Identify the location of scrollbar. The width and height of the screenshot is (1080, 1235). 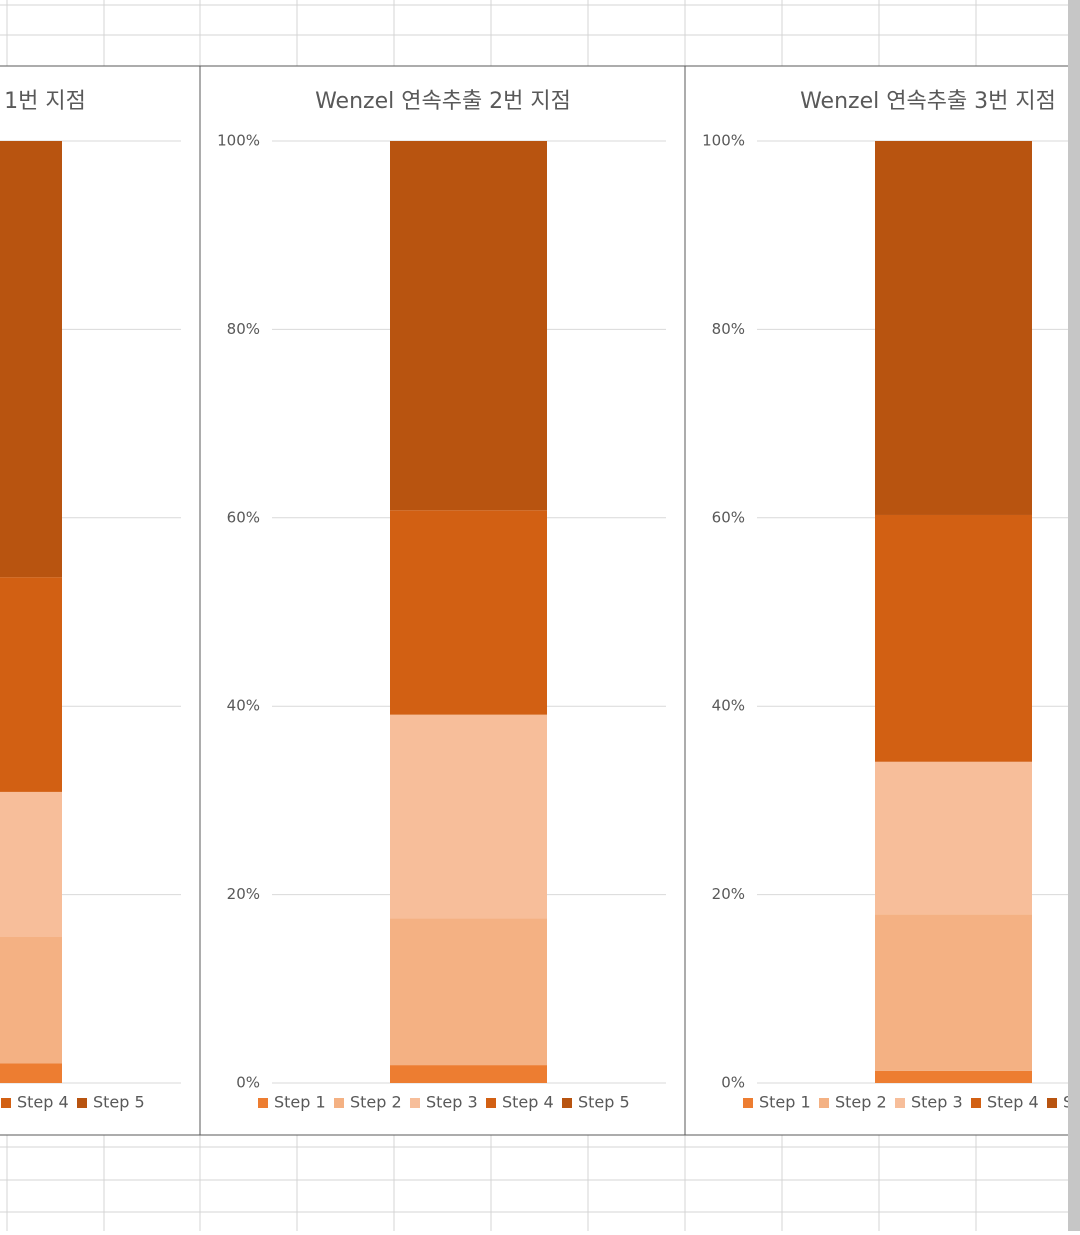
(1074, 615).